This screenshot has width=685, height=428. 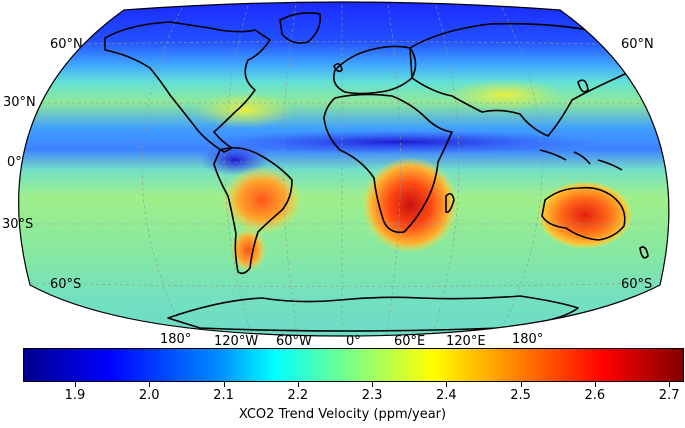 I want to click on lon-label-60e: 60°E, so click(x=410, y=341).